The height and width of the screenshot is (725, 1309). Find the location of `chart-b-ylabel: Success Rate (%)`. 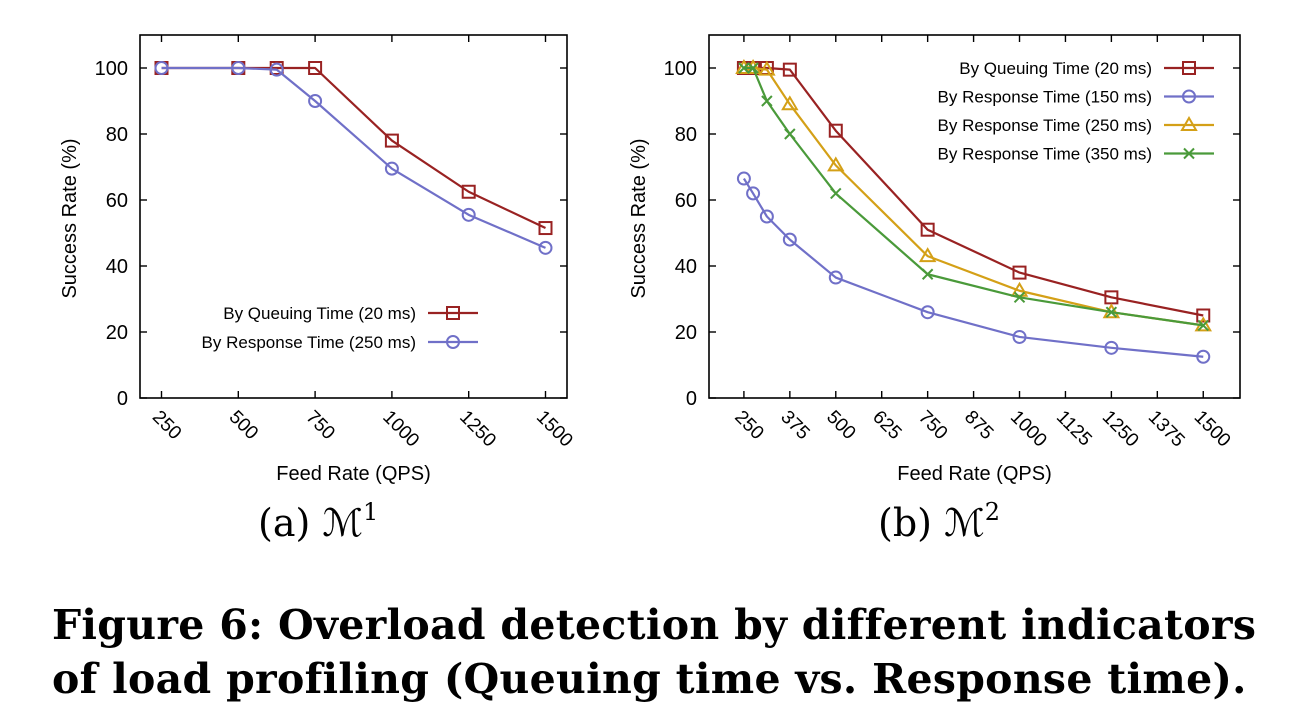

chart-b-ylabel: Success Rate (%) is located at coordinates (639, 218).